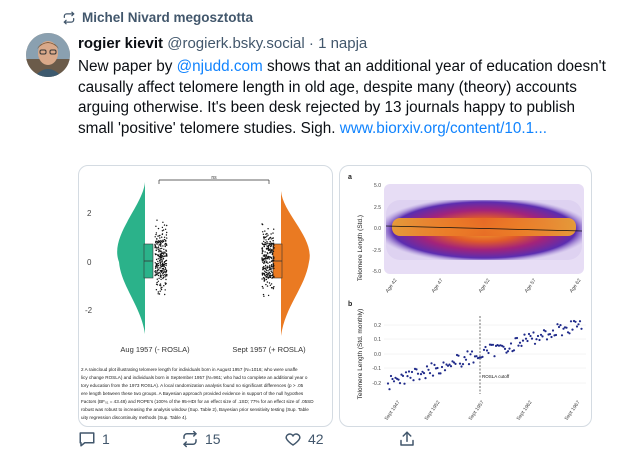 The image size is (620, 465). Describe the element at coordinates (484, 227) in the screenshot. I see `panel-a-density-core` at that location.